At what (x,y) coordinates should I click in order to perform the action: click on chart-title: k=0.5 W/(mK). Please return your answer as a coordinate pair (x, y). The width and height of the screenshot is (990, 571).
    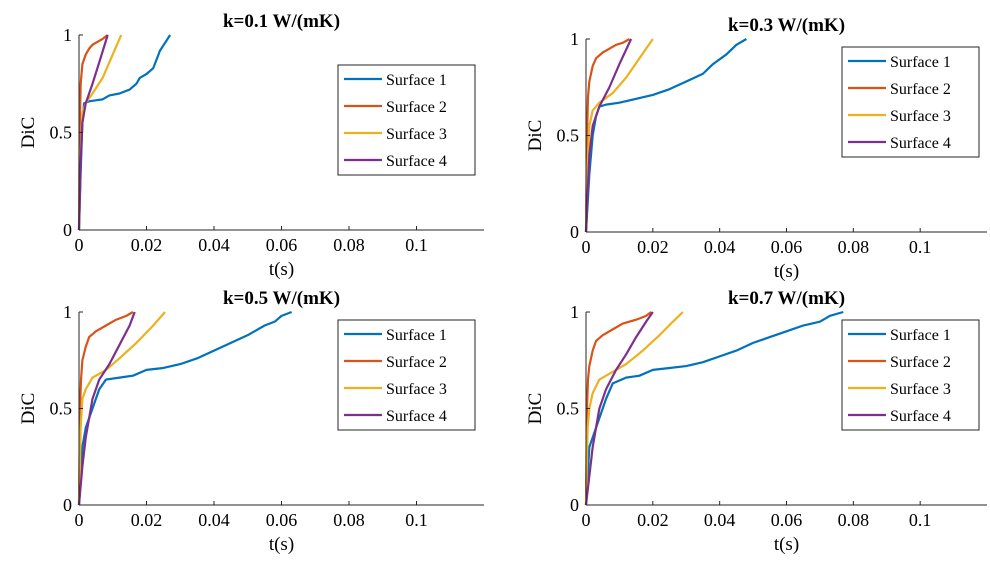
    Looking at the image, I should click on (281, 298).